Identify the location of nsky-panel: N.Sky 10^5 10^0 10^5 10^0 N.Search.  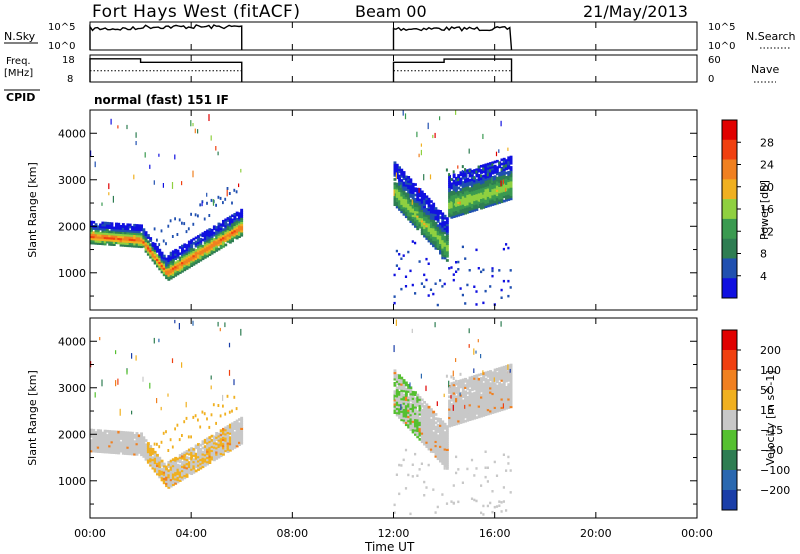
(400, 36).